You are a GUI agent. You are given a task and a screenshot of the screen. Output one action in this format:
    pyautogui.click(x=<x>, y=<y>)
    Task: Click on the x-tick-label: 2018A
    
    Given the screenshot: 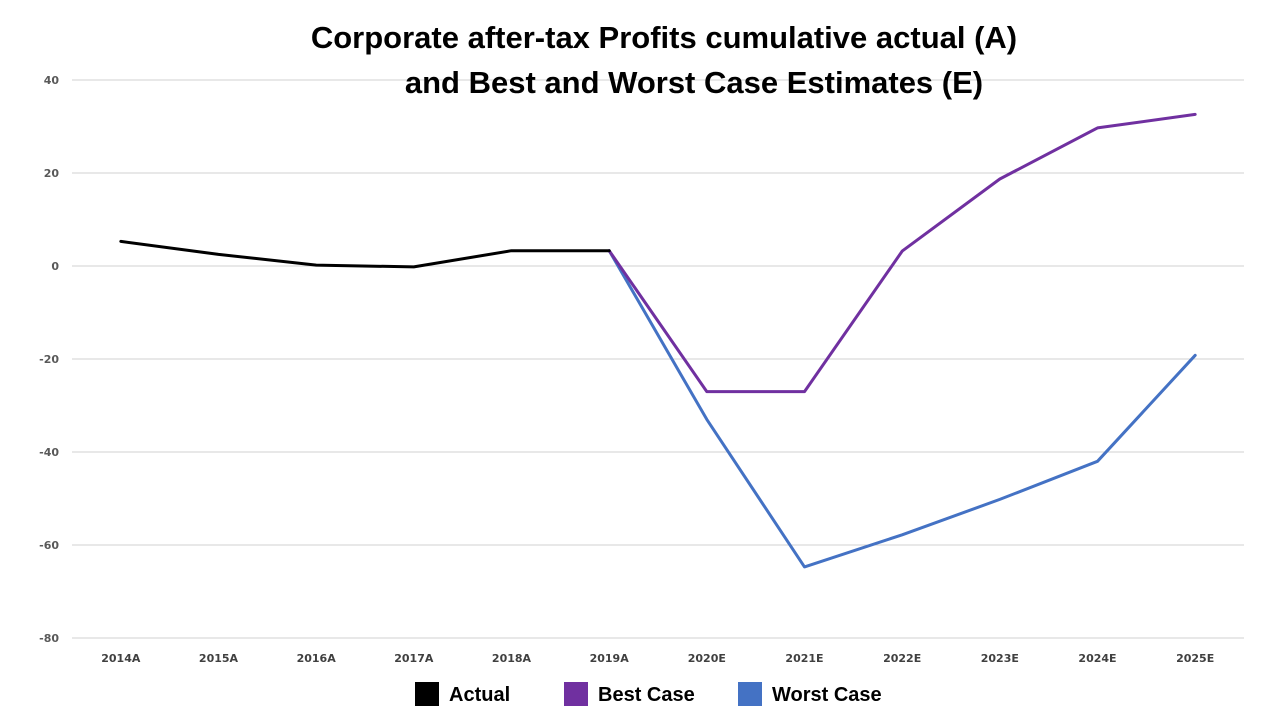 What is the action you would take?
    pyautogui.click(x=512, y=658)
    